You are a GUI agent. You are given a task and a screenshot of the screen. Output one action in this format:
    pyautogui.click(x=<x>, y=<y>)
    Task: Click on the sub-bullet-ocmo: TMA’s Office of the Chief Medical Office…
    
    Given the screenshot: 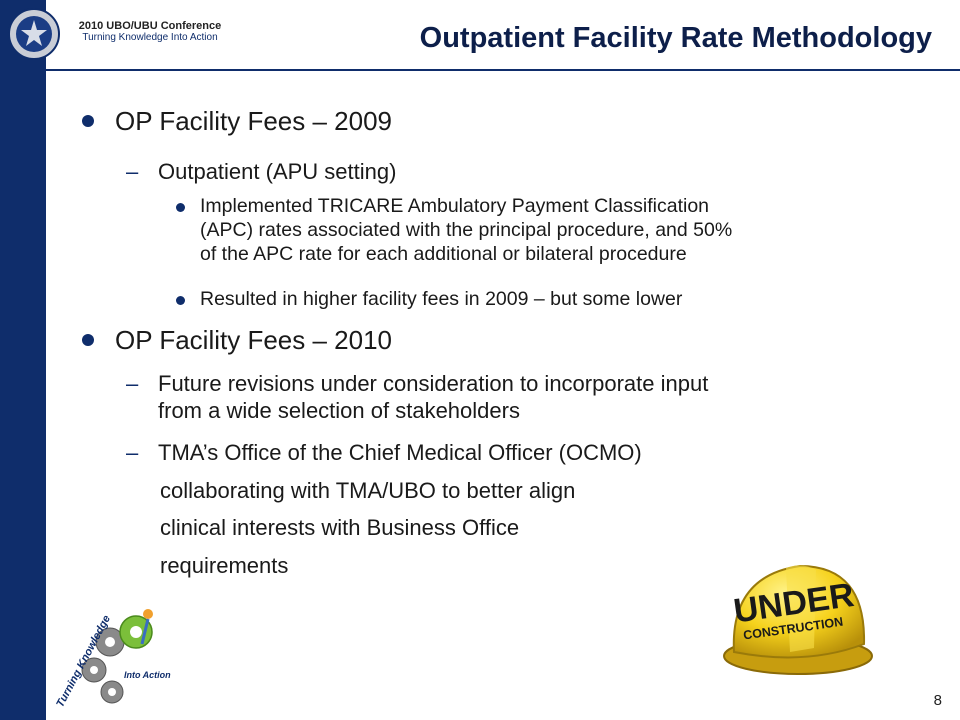 What is the action you would take?
    pyautogui.click(x=400, y=452)
    